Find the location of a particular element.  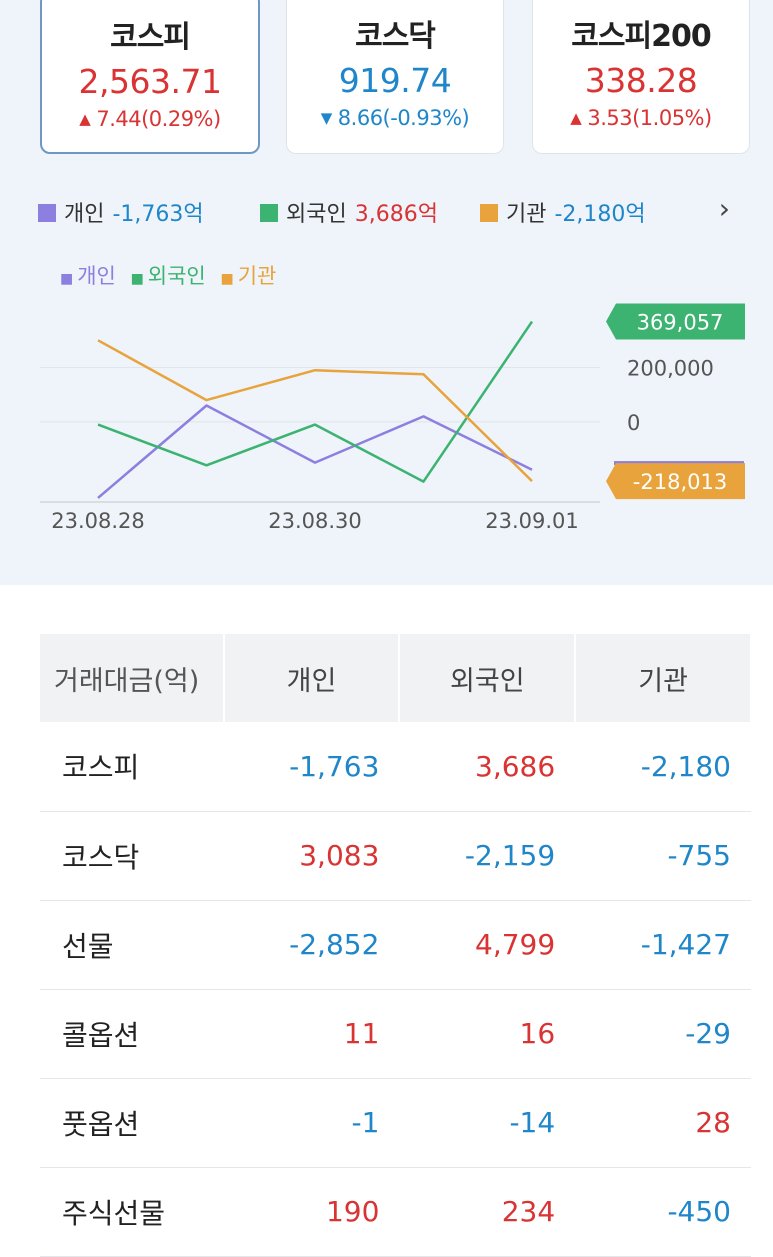

end-value-label: 369,057 is located at coordinates (680, 323).